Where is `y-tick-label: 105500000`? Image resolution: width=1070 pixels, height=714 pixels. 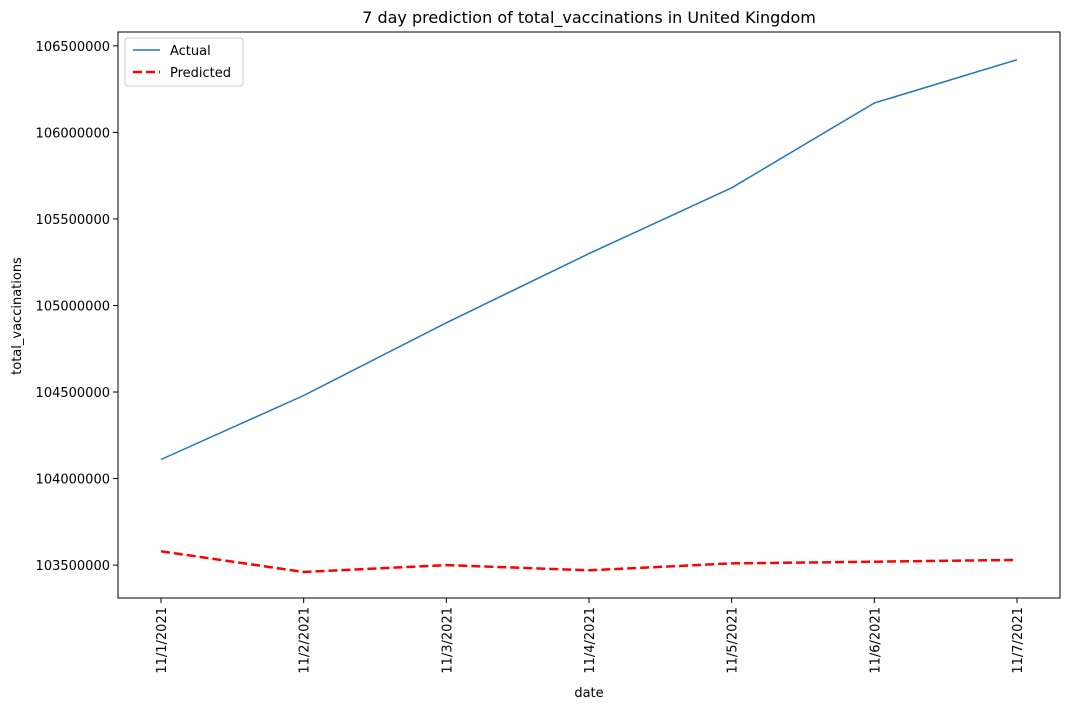 y-tick-label: 105500000 is located at coordinates (73, 220).